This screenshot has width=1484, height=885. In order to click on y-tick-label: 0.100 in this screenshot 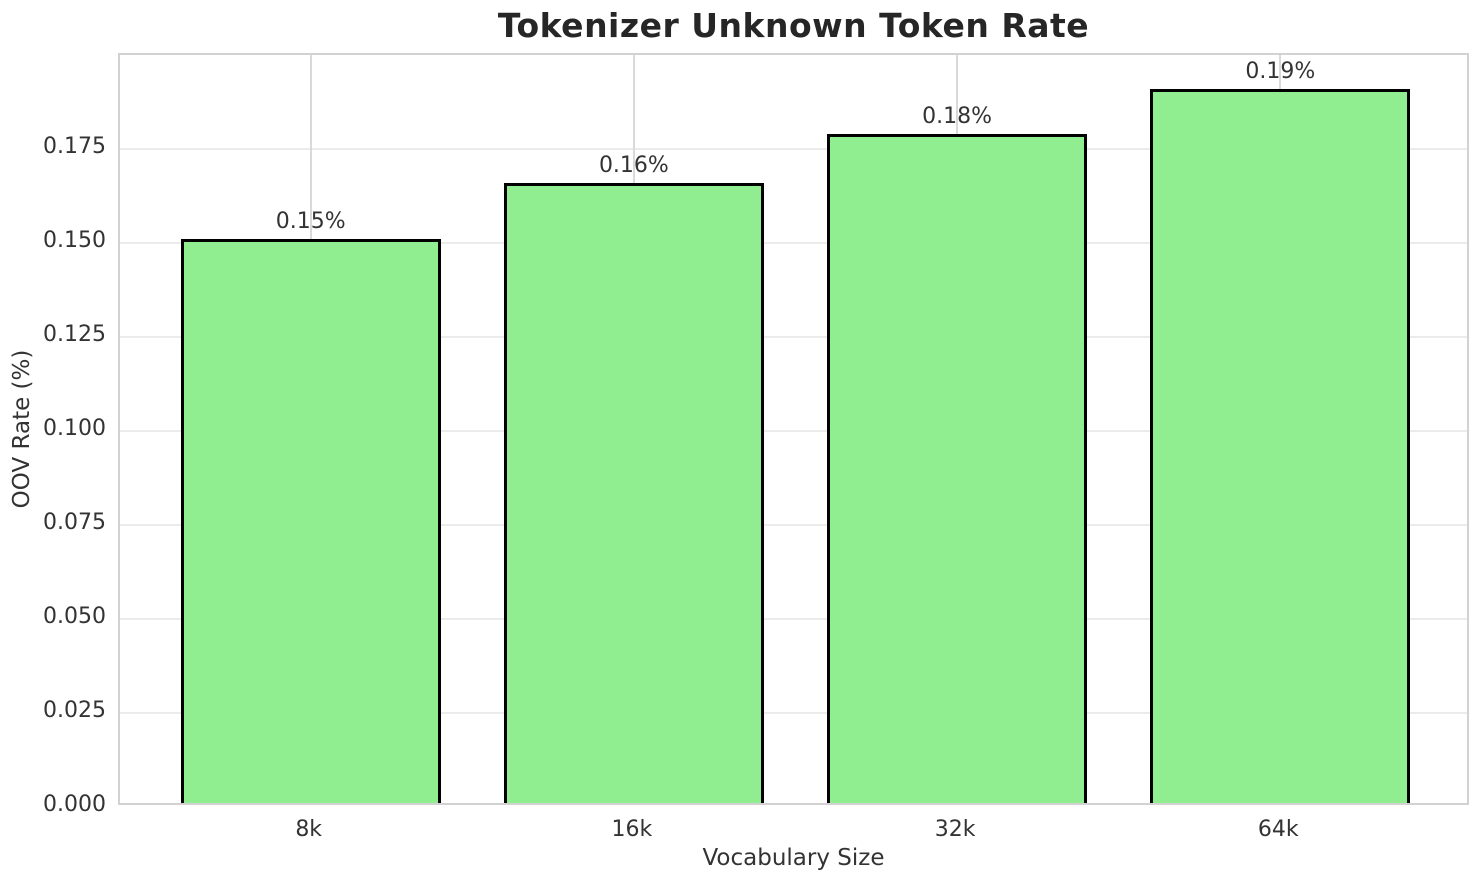, I will do `click(74, 428)`.